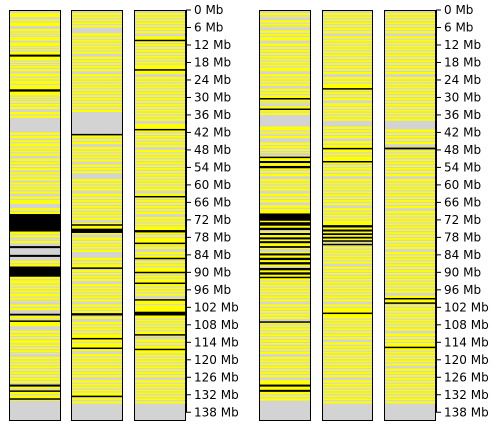 This screenshot has width=500, height=436. I want to click on track-border, so click(97, 215).